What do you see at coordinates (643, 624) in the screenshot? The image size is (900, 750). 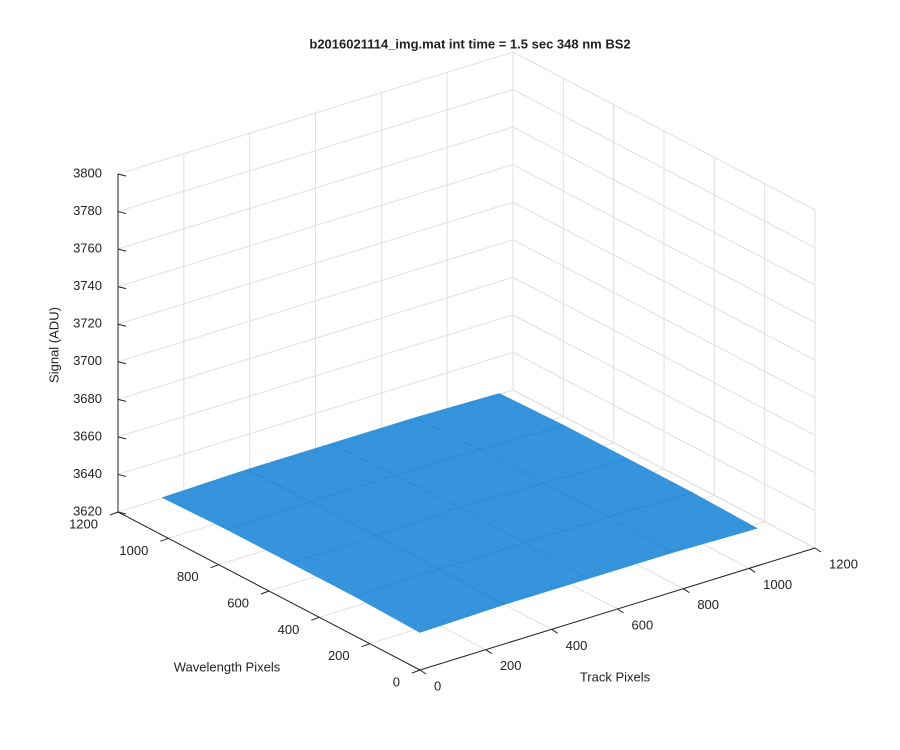 I see `x-tick-label: 600` at bounding box center [643, 624].